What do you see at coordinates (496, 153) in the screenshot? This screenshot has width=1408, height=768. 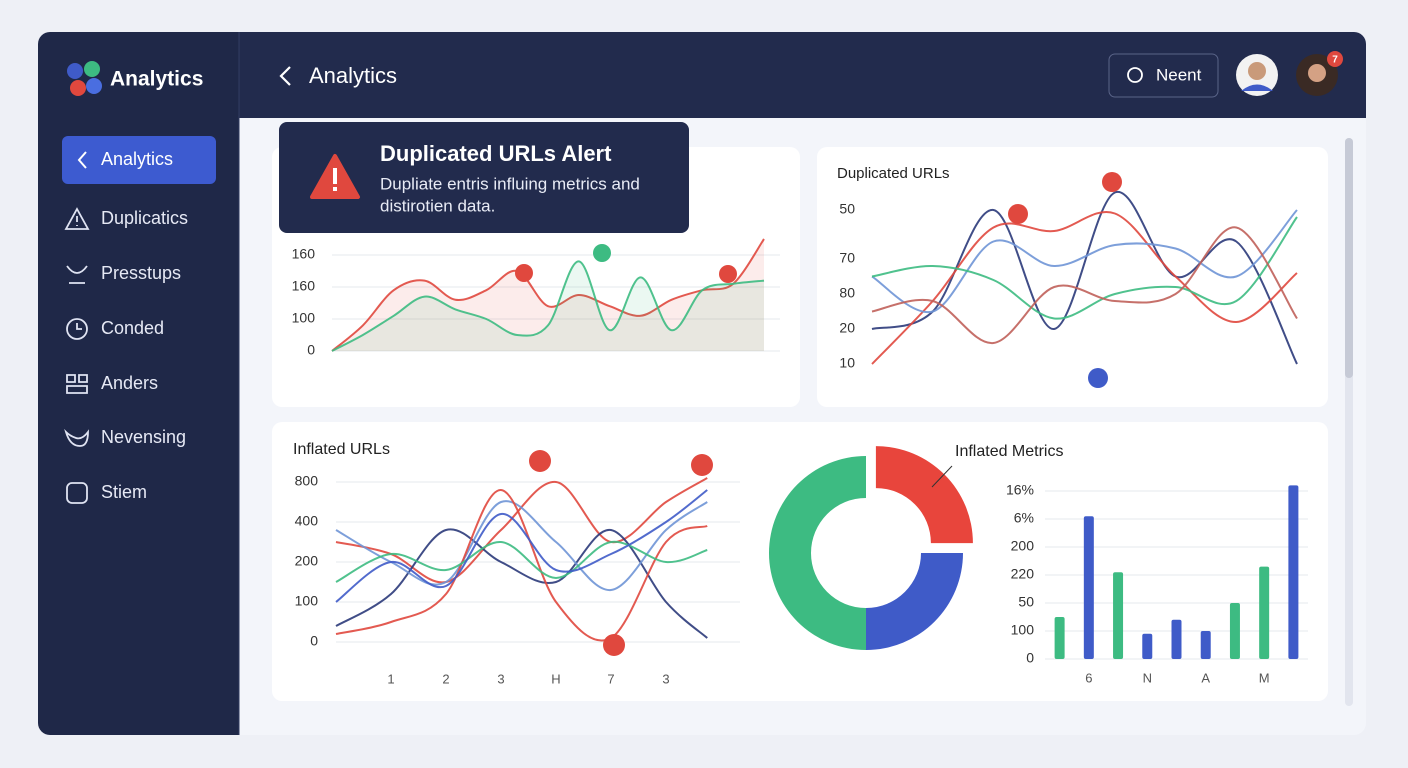 I see `alert-title: Duplicated URLs Alert` at bounding box center [496, 153].